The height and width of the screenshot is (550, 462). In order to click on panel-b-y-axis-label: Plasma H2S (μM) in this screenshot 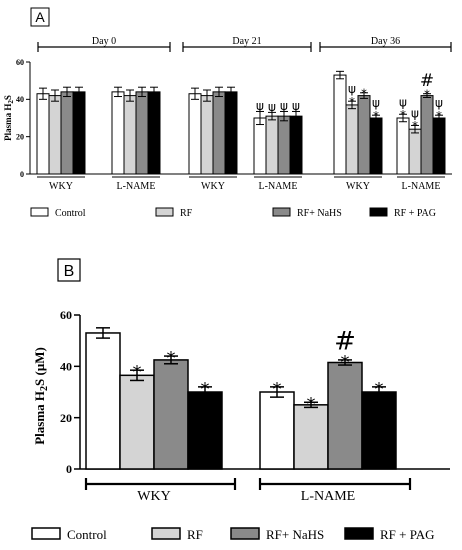, I will do `click(41, 396)`.